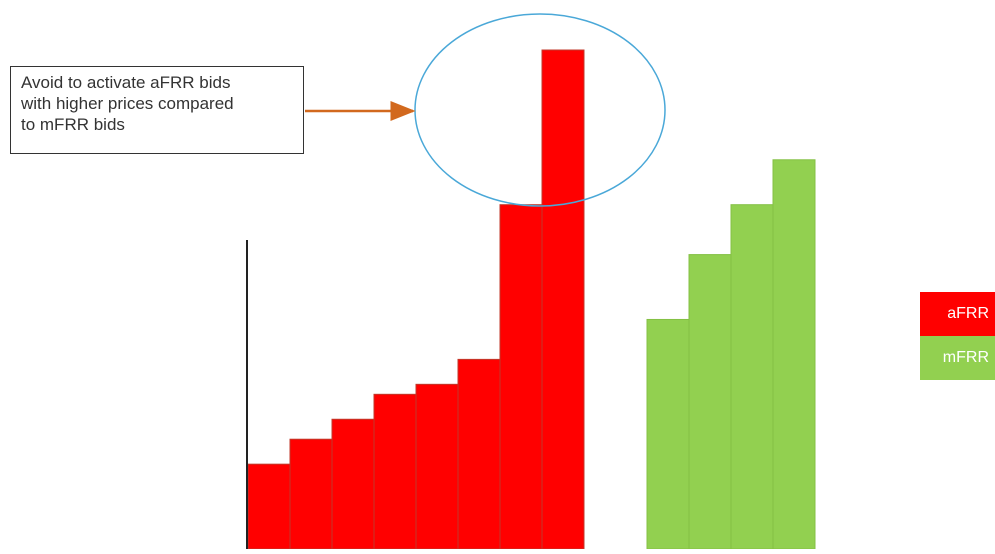 The image size is (995, 554). I want to click on callout-line-1: Avoid to activate aFRR bids, so click(126, 82).